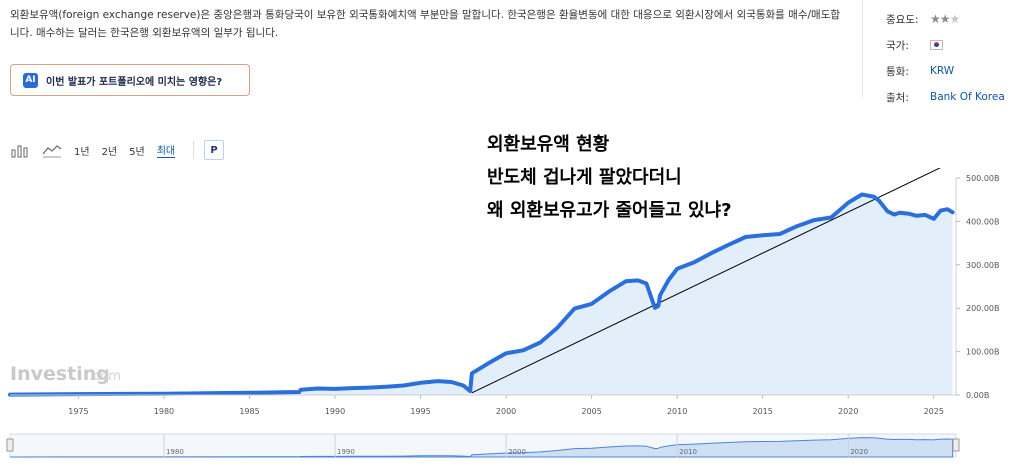 The height and width of the screenshot is (471, 1014). What do you see at coordinates (982, 352) in the screenshot?
I see `y-tick-label: 100.00B` at bounding box center [982, 352].